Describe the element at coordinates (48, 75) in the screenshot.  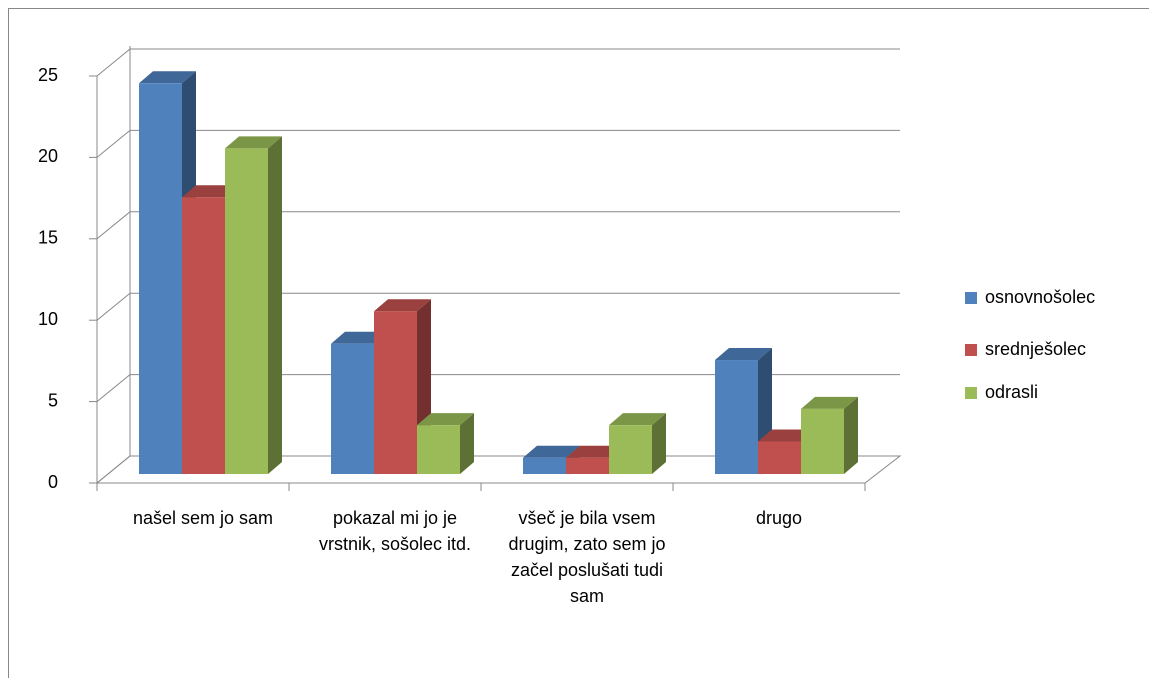
I see `y-tick-label: 25` at that location.